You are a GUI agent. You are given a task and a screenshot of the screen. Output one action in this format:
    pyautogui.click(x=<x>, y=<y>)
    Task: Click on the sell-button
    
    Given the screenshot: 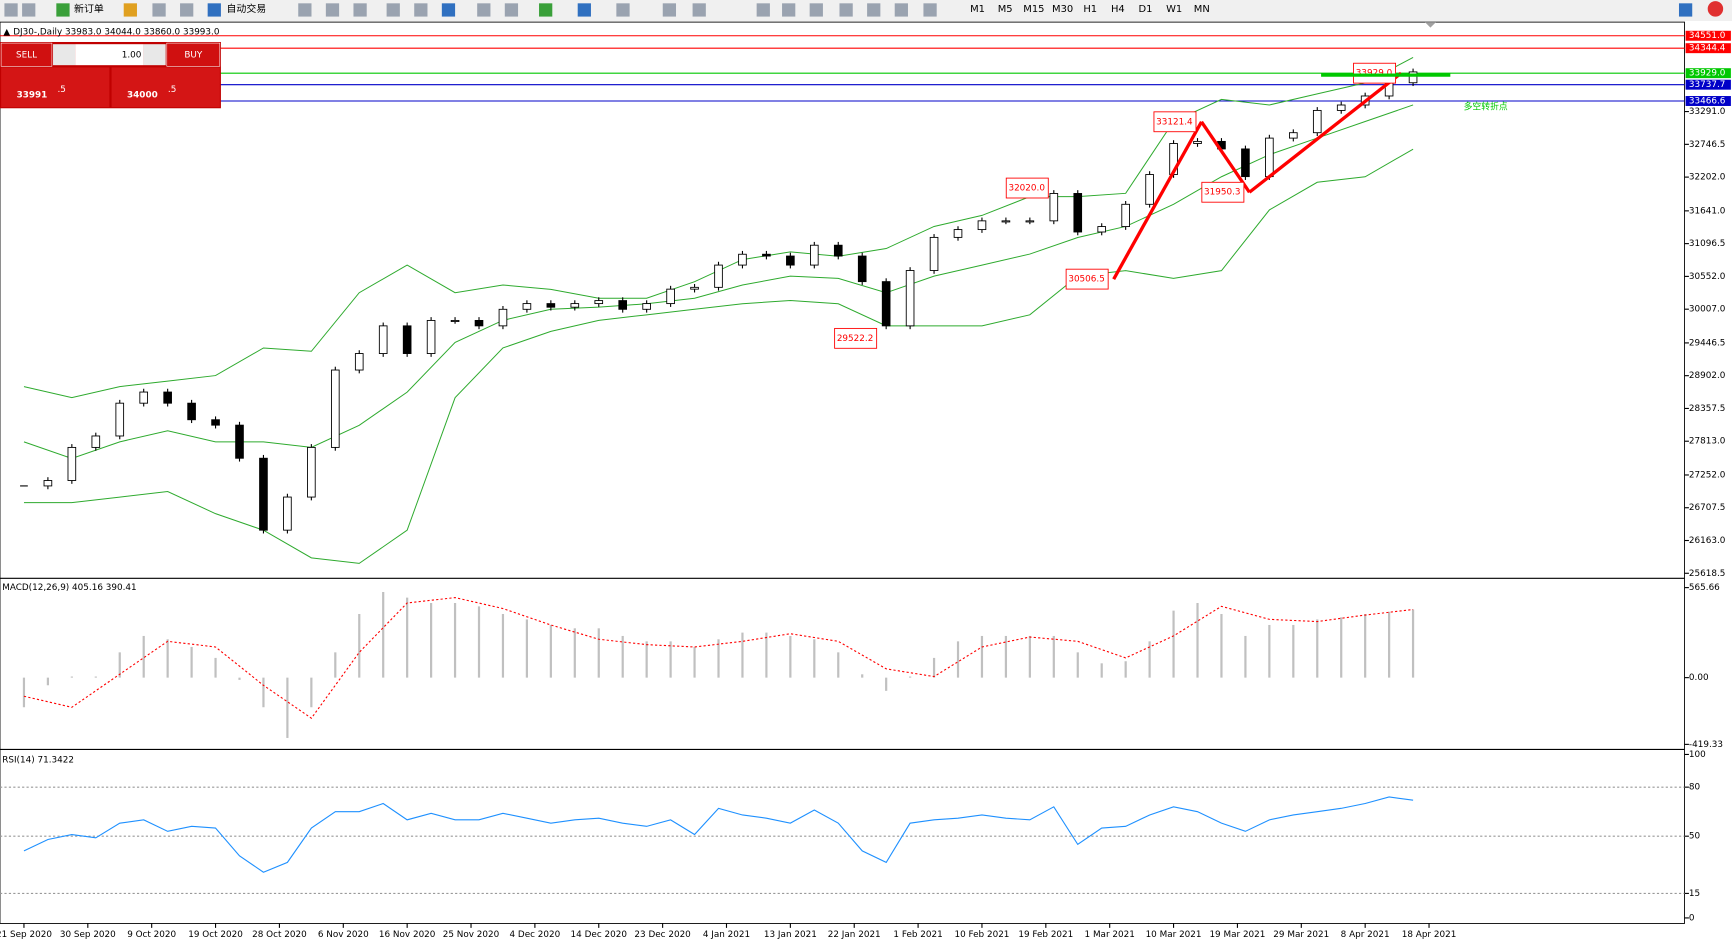 What is the action you would take?
    pyautogui.click(x=26, y=54)
    